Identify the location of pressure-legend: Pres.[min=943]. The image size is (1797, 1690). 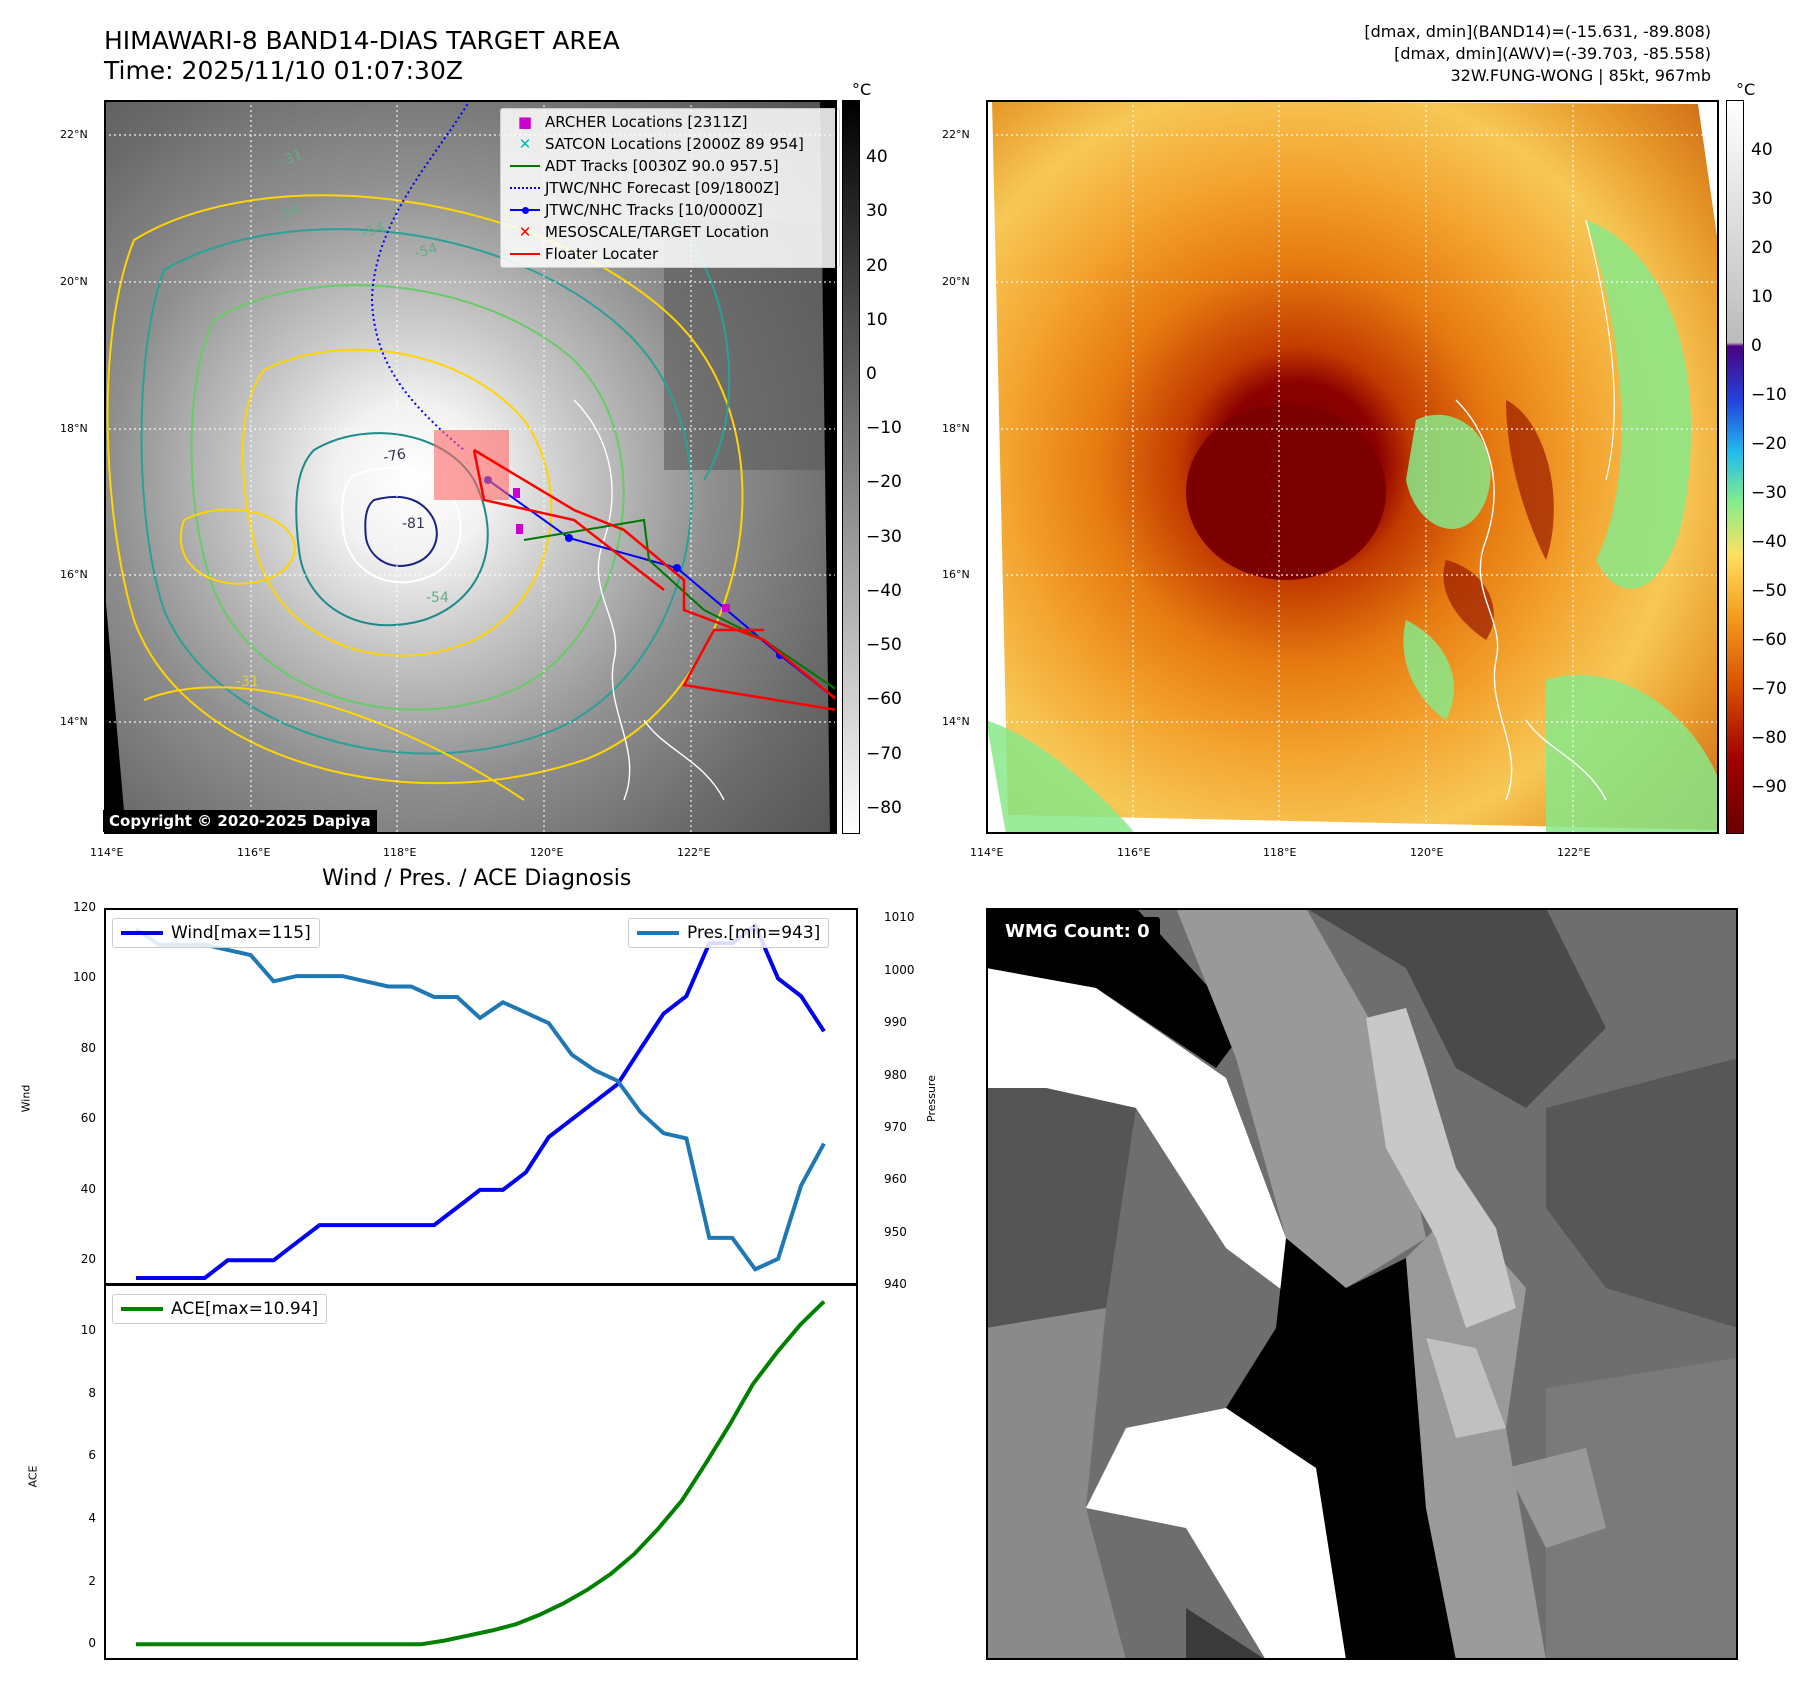
(729, 933).